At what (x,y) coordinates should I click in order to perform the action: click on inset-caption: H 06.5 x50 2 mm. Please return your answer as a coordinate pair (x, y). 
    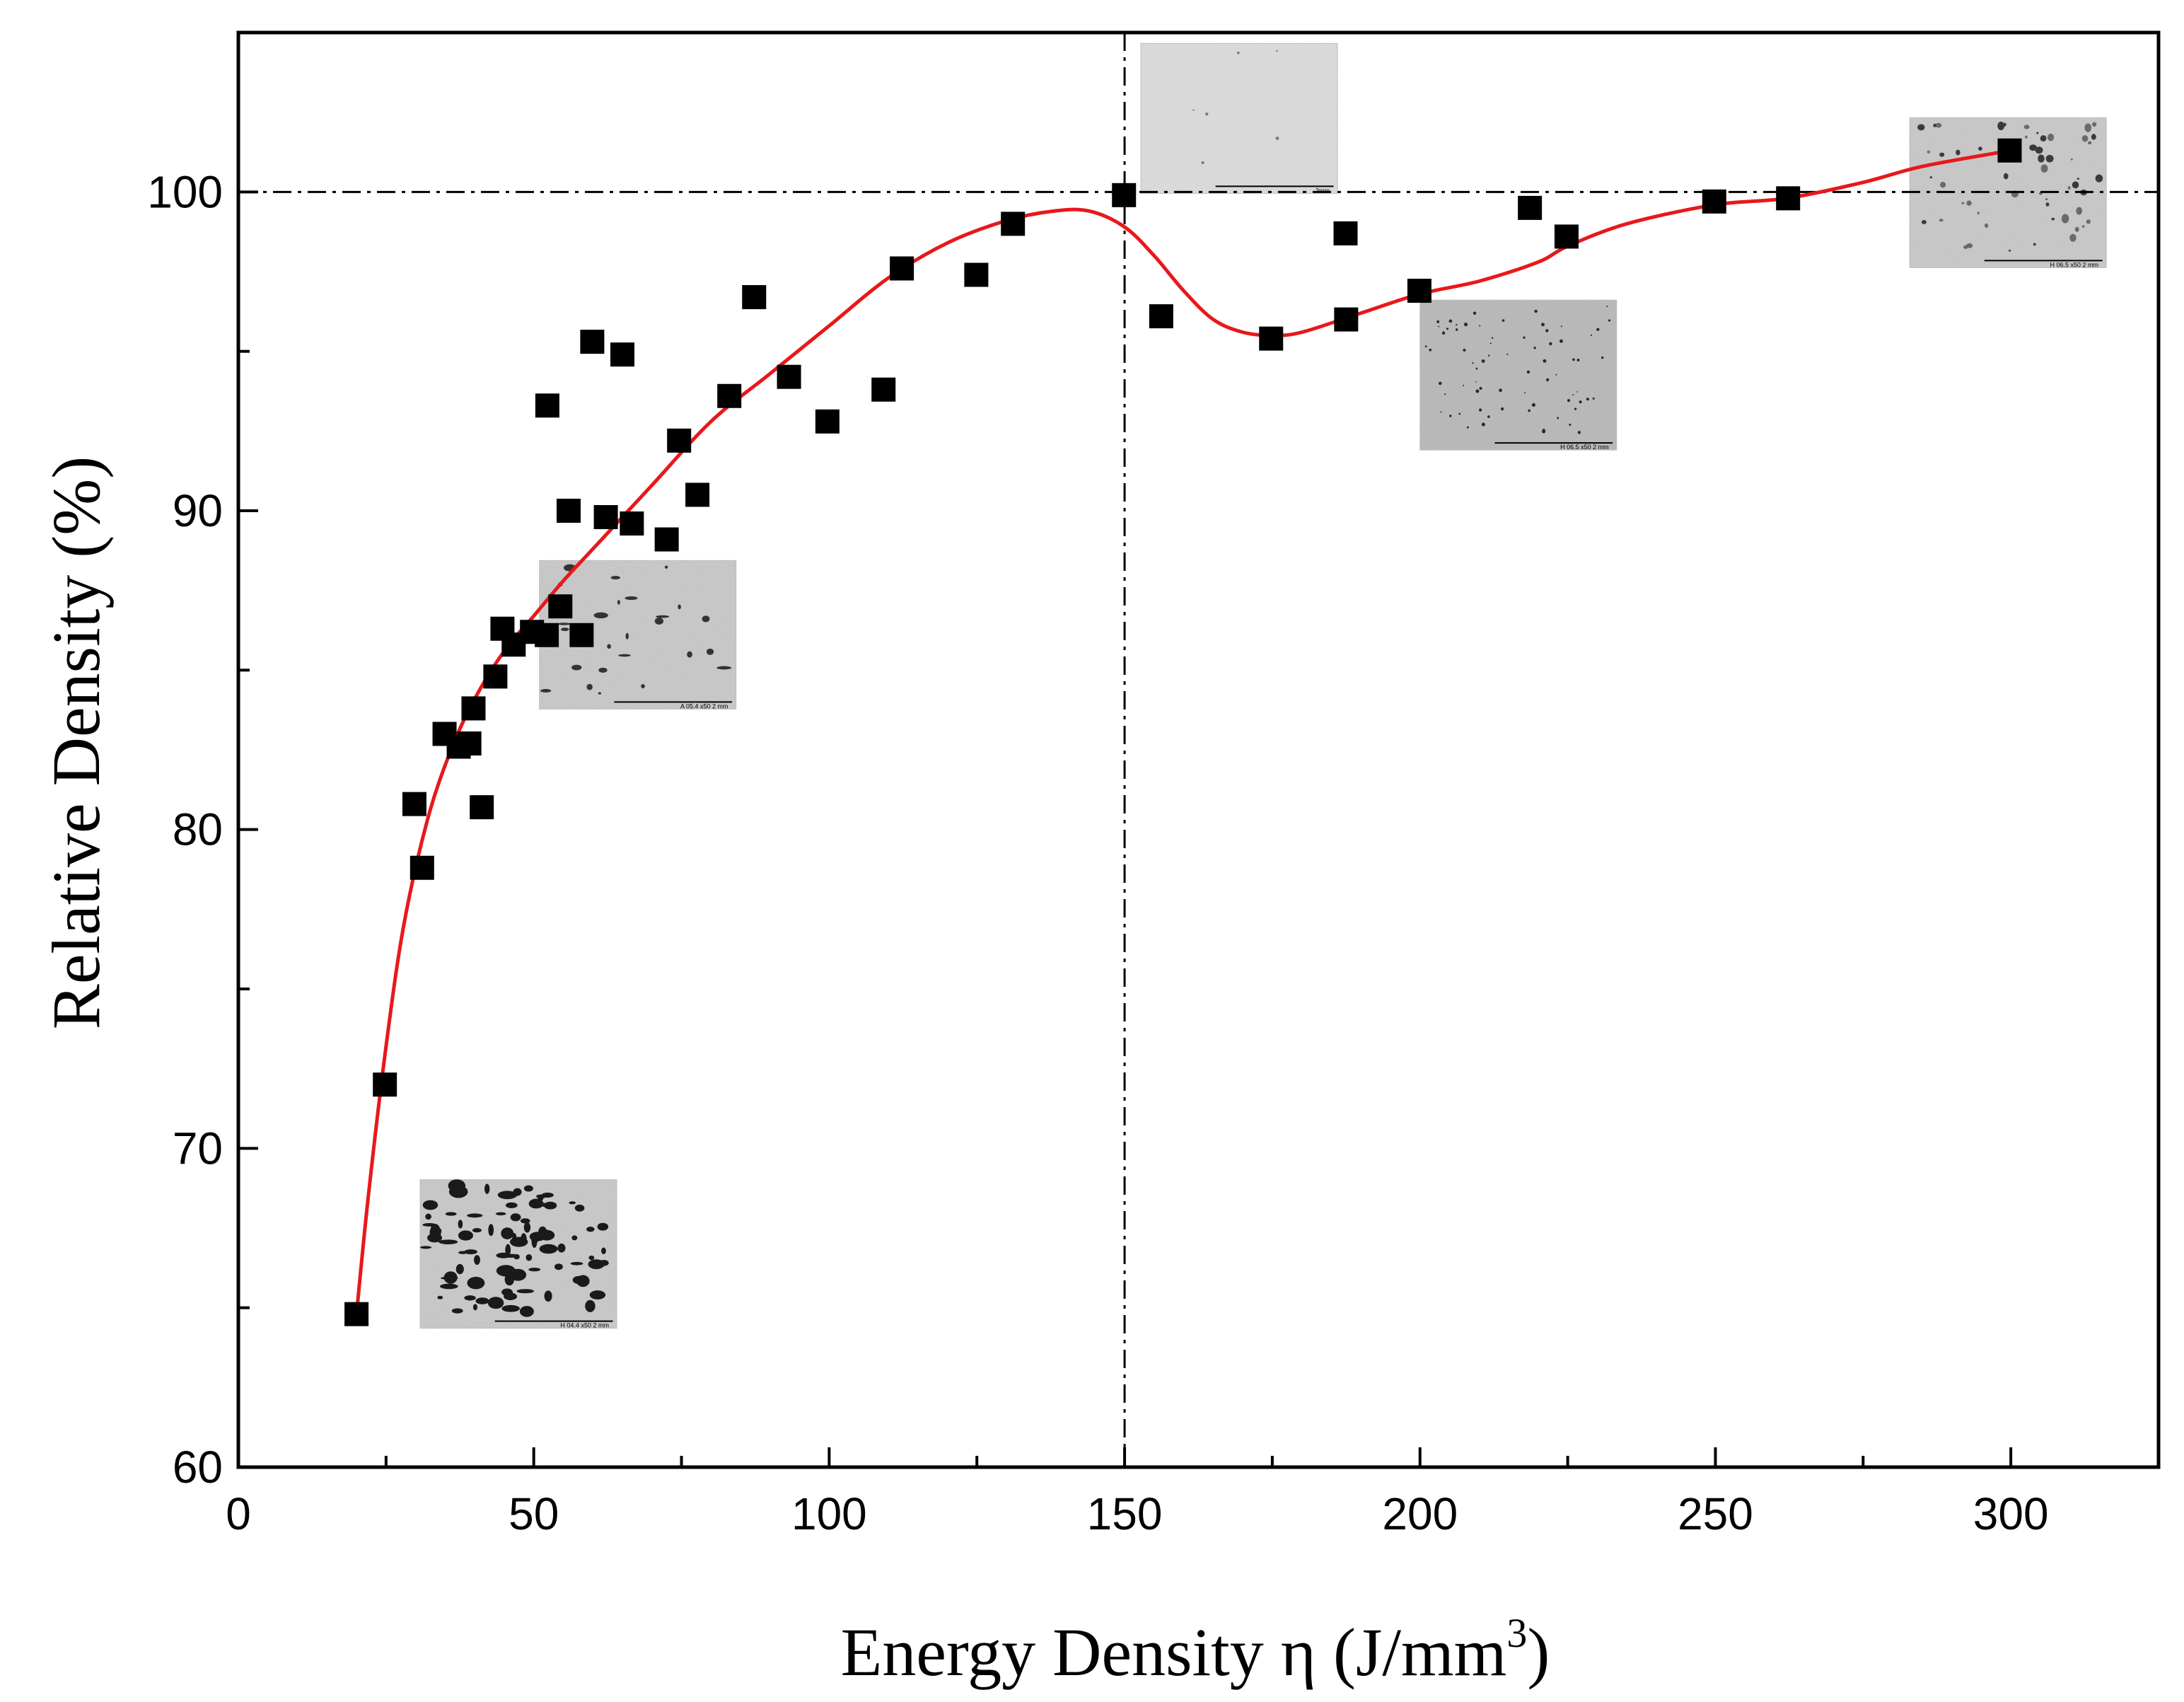
    Looking at the image, I should click on (2074, 265).